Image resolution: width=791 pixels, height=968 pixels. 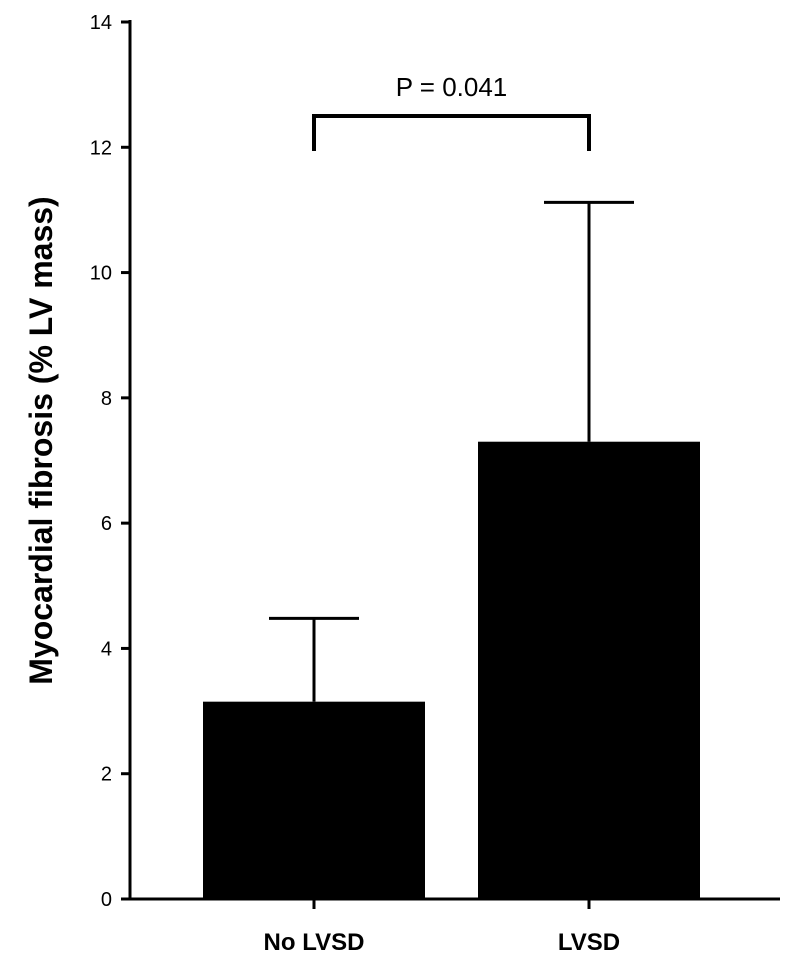 I want to click on y-axis-title: Myocardial fibrosis (% LV mass), so click(x=41, y=440).